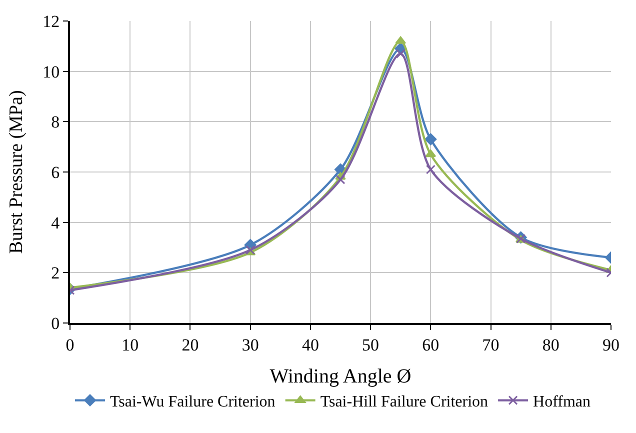 The height and width of the screenshot is (433, 636). I want to click on x-tick-label: 50, so click(371, 344).